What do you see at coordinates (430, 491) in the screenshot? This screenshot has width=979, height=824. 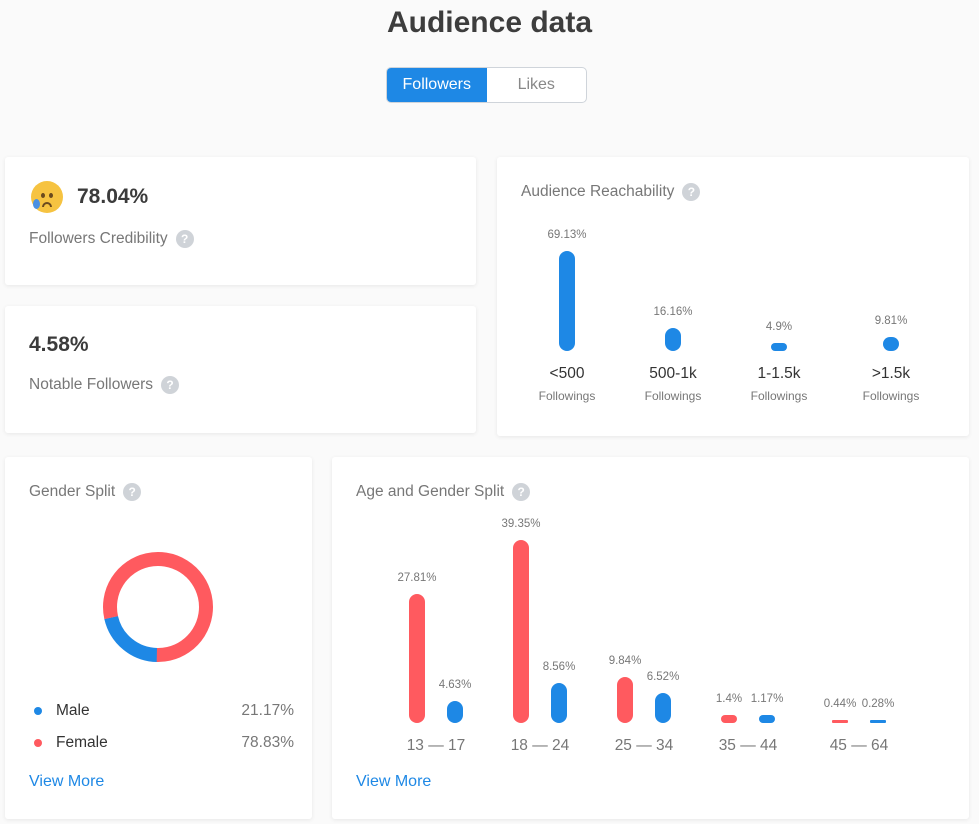 I see `age-gender-title: Age and Gender Split` at bounding box center [430, 491].